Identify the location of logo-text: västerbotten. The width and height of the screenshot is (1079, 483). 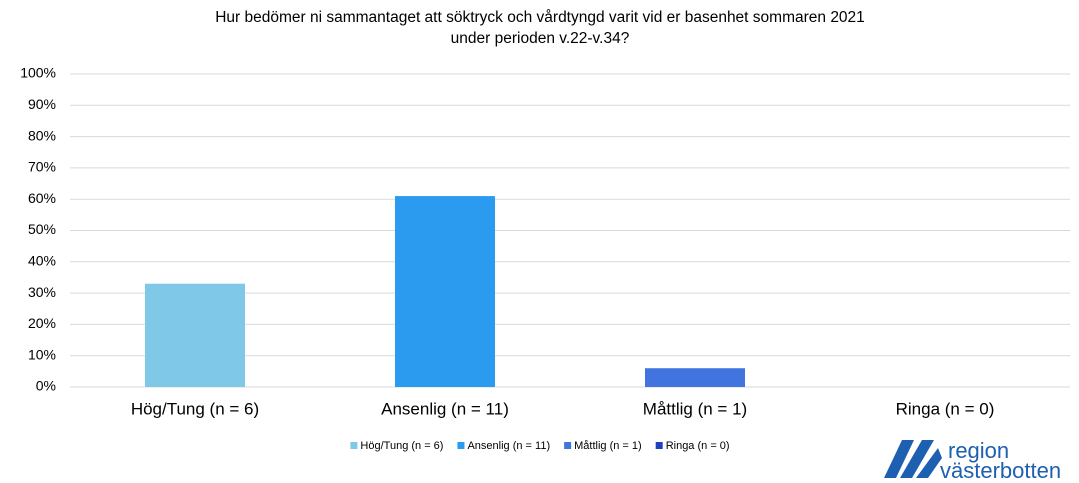
(1000, 470).